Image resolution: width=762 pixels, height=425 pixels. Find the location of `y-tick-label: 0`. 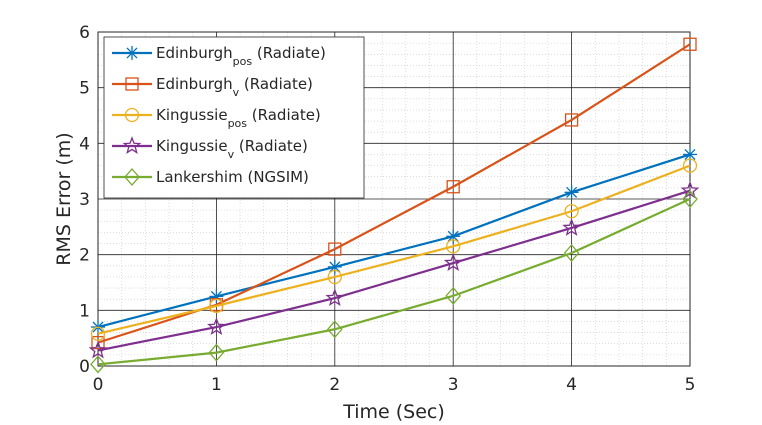

y-tick-label: 0 is located at coordinates (84, 367).